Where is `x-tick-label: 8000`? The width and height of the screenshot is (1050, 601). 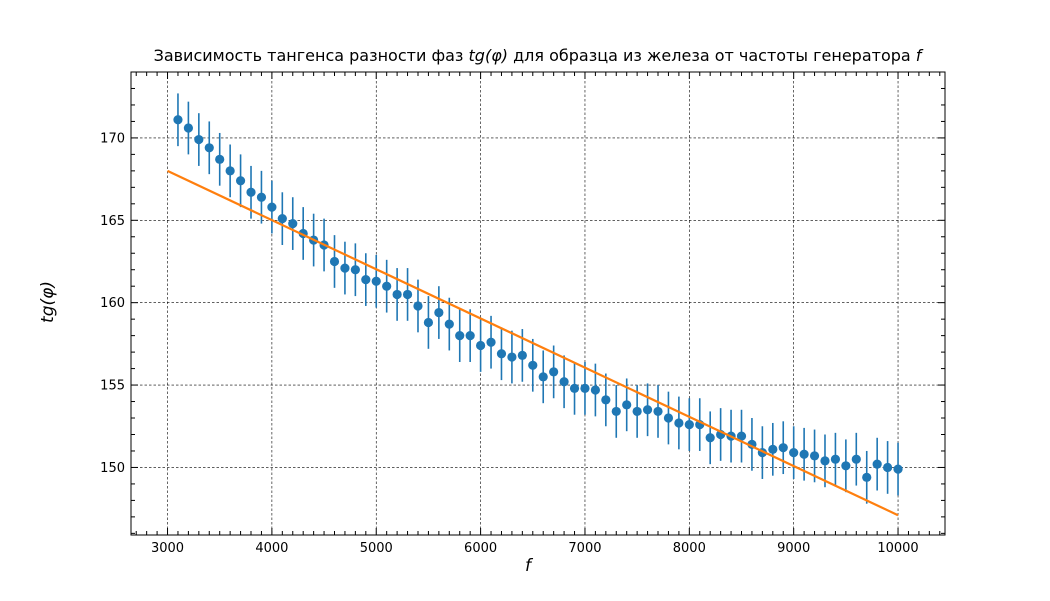
x-tick-label: 8000 is located at coordinates (689, 548).